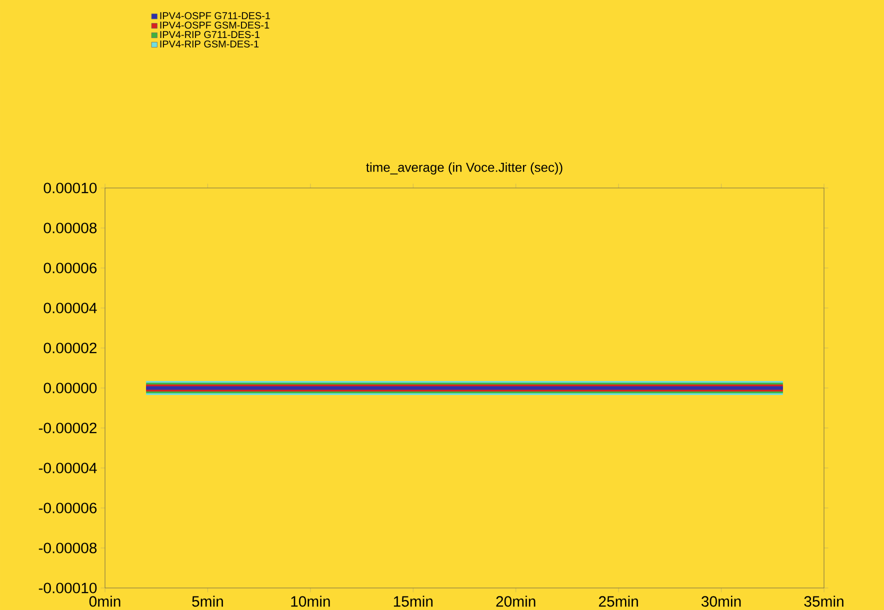  I want to click on y-tick-label: -0.00008, so click(67, 548).